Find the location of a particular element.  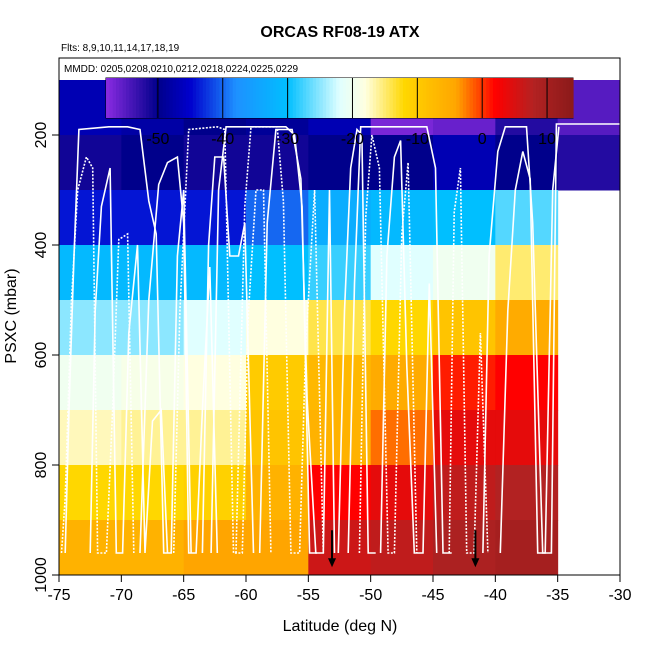

x-tick-label: -60 is located at coordinates (245, 595).